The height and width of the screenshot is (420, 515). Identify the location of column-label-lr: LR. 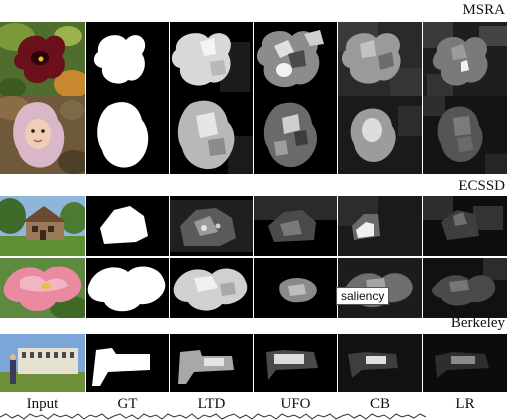
(465, 404).